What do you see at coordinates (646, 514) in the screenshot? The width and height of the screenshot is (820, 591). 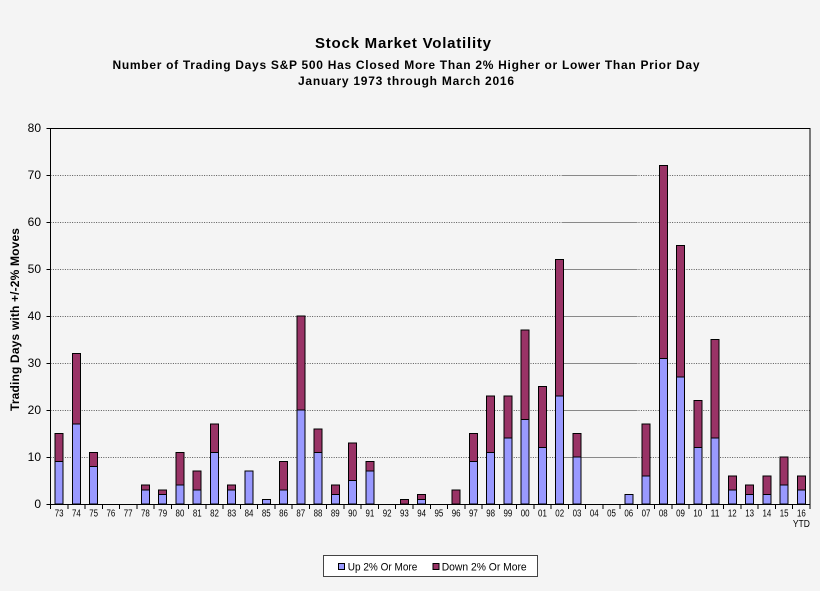 I see `svg-text: 07` at bounding box center [646, 514].